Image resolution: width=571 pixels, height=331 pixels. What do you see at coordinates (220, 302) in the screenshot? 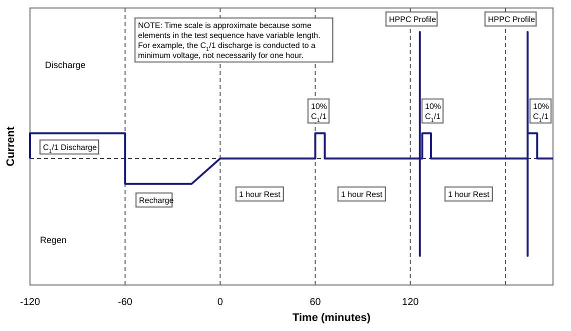
I see `x-tick-label: 0` at bounding box center [220, 302].